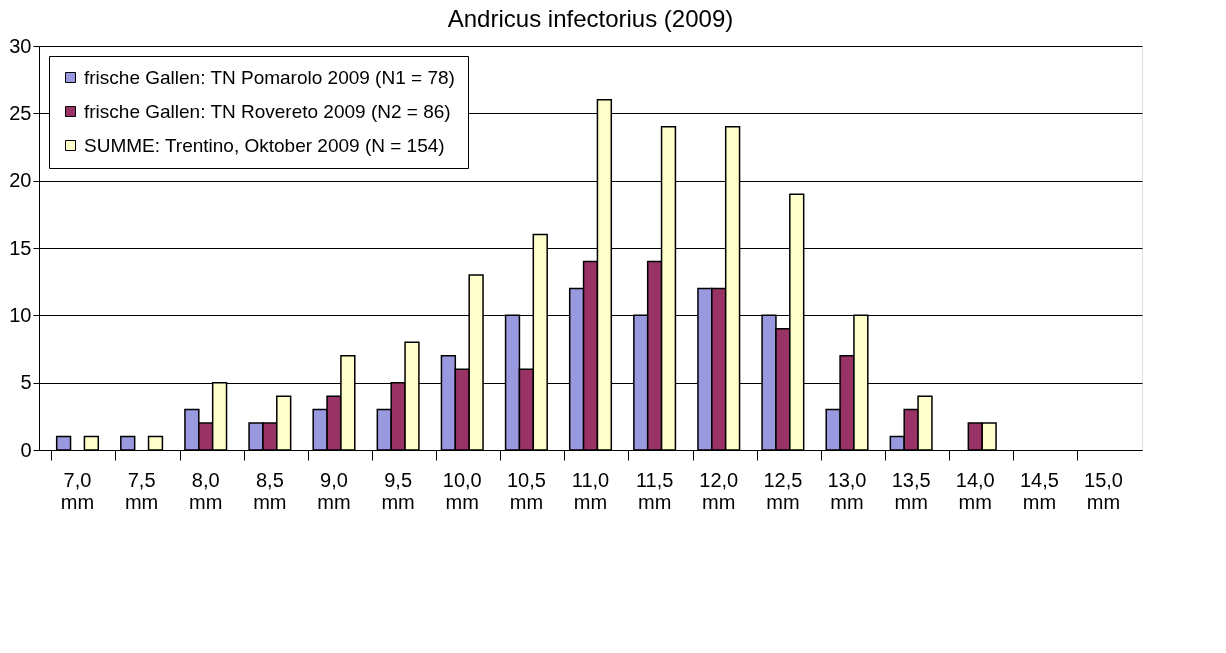  What do you see at coordinates (911, 490) in the screenshot?
I see `x-tick-label: 13,5 mm` at bounding box center [911, 490].